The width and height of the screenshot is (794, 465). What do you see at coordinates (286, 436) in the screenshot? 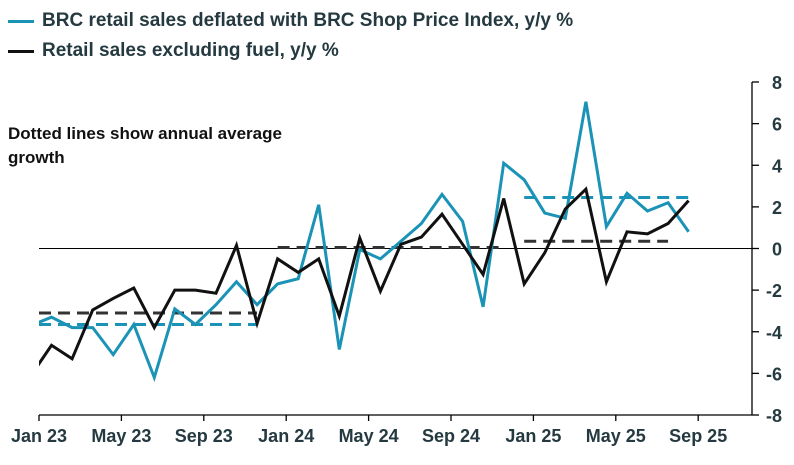
I see `x-tick-label: Jan 24` at bounding box center [286, 436].